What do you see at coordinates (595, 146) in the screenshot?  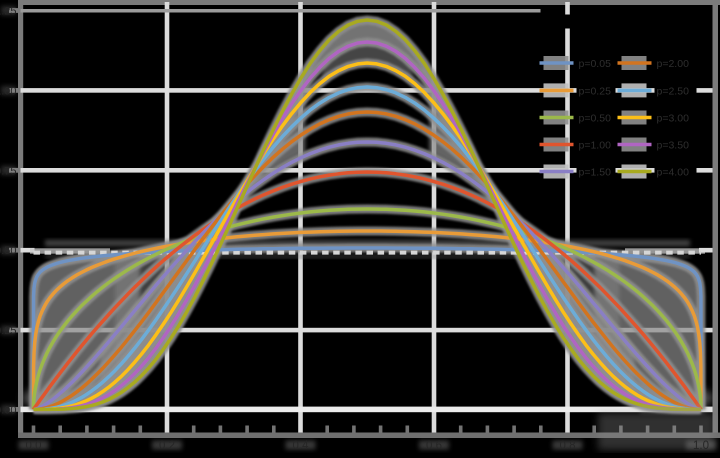 I see `svg-text: p=1.00` at bounding box center [595, 146].